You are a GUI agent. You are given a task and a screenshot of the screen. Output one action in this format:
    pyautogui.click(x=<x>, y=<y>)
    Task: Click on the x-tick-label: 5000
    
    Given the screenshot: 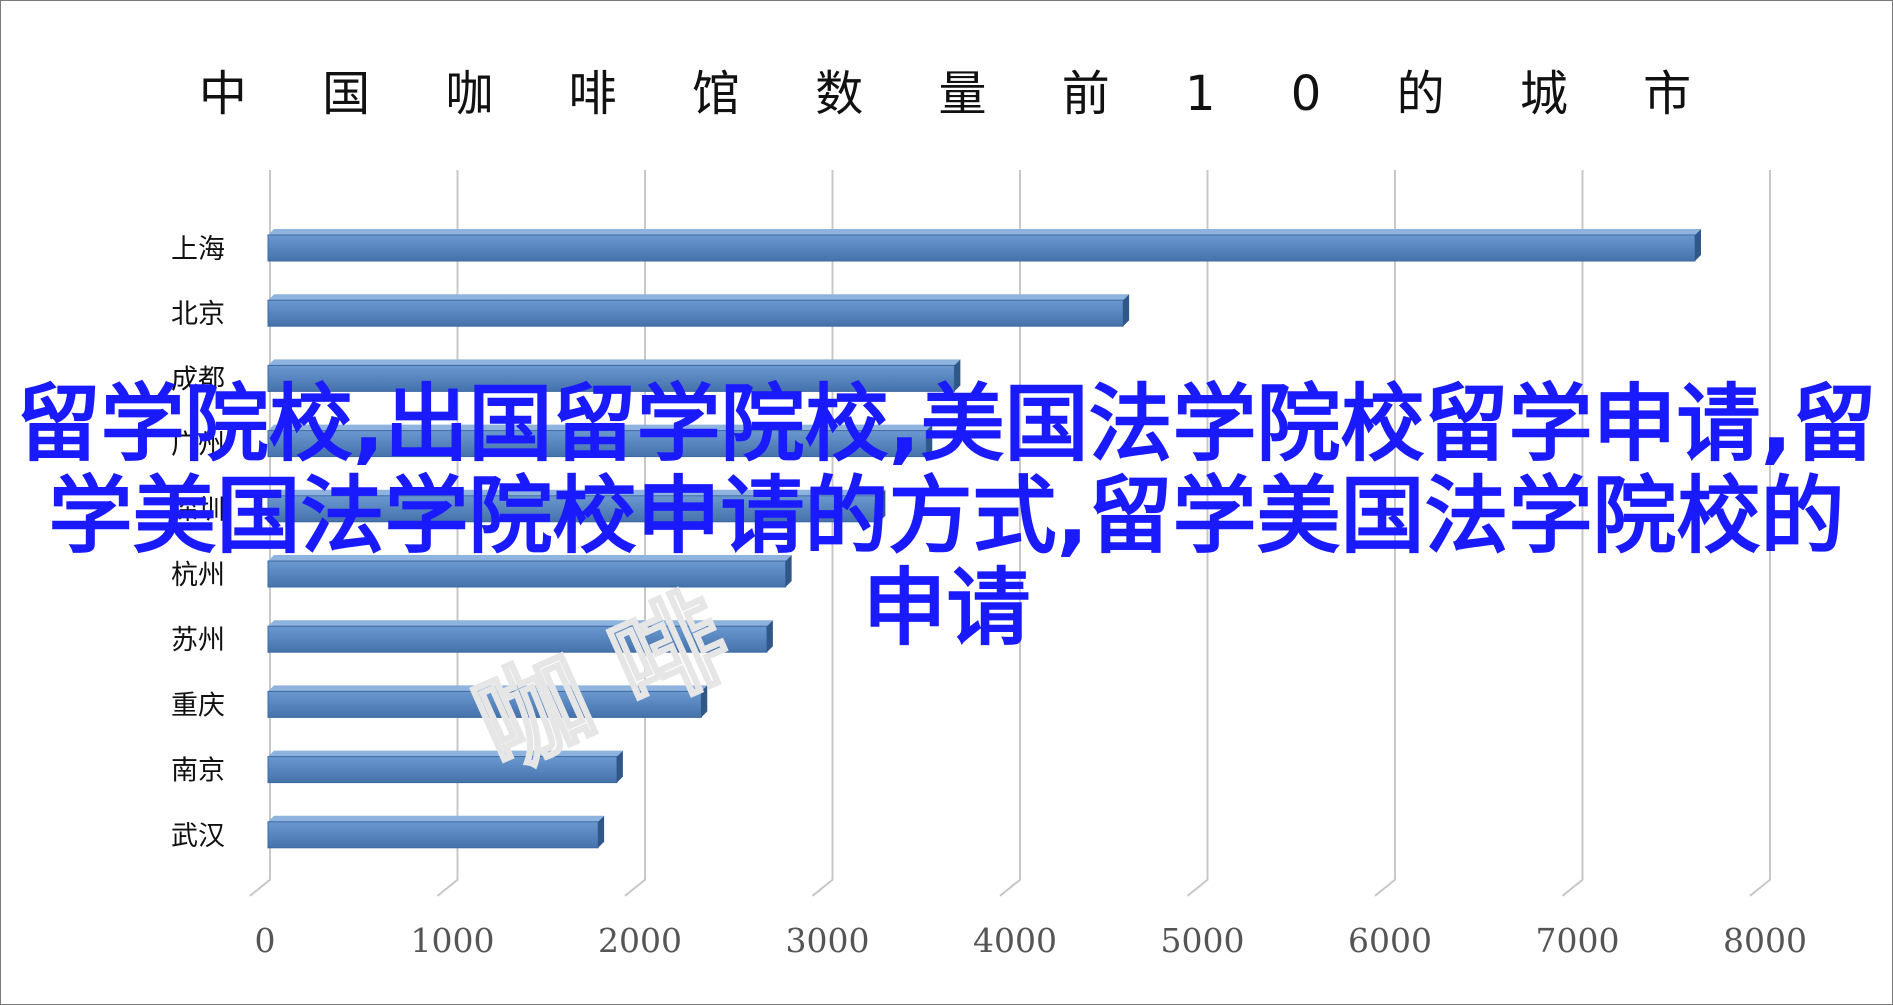 What is the action you would take?
    pyautogui.click(x=1203, y=940)
    